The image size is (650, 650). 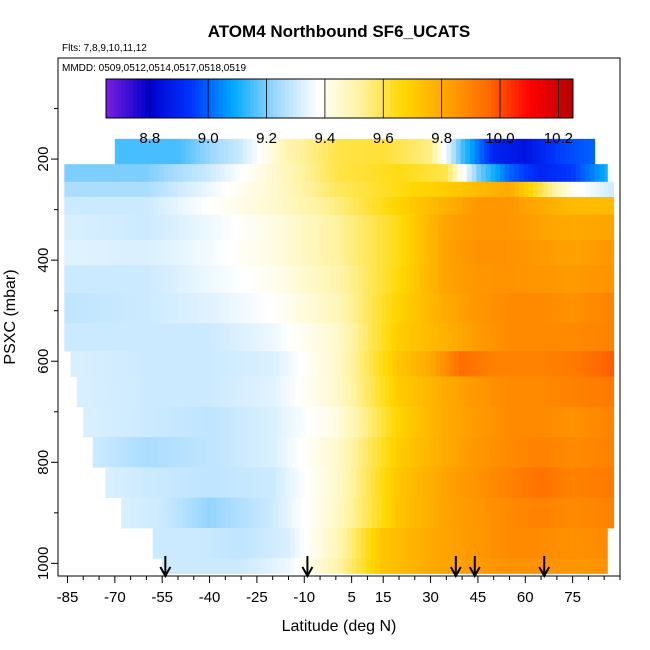 I want to click on y-tick-label: 400, so click(x=43, y=260).